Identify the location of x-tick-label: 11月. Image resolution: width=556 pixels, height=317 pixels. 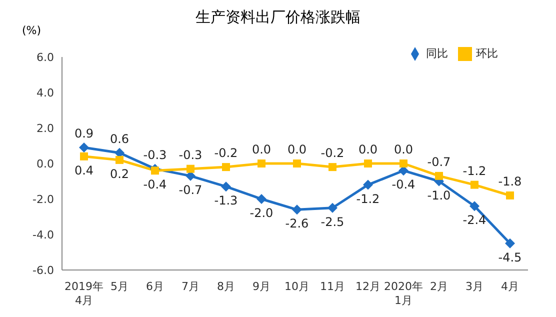
(332, 286).